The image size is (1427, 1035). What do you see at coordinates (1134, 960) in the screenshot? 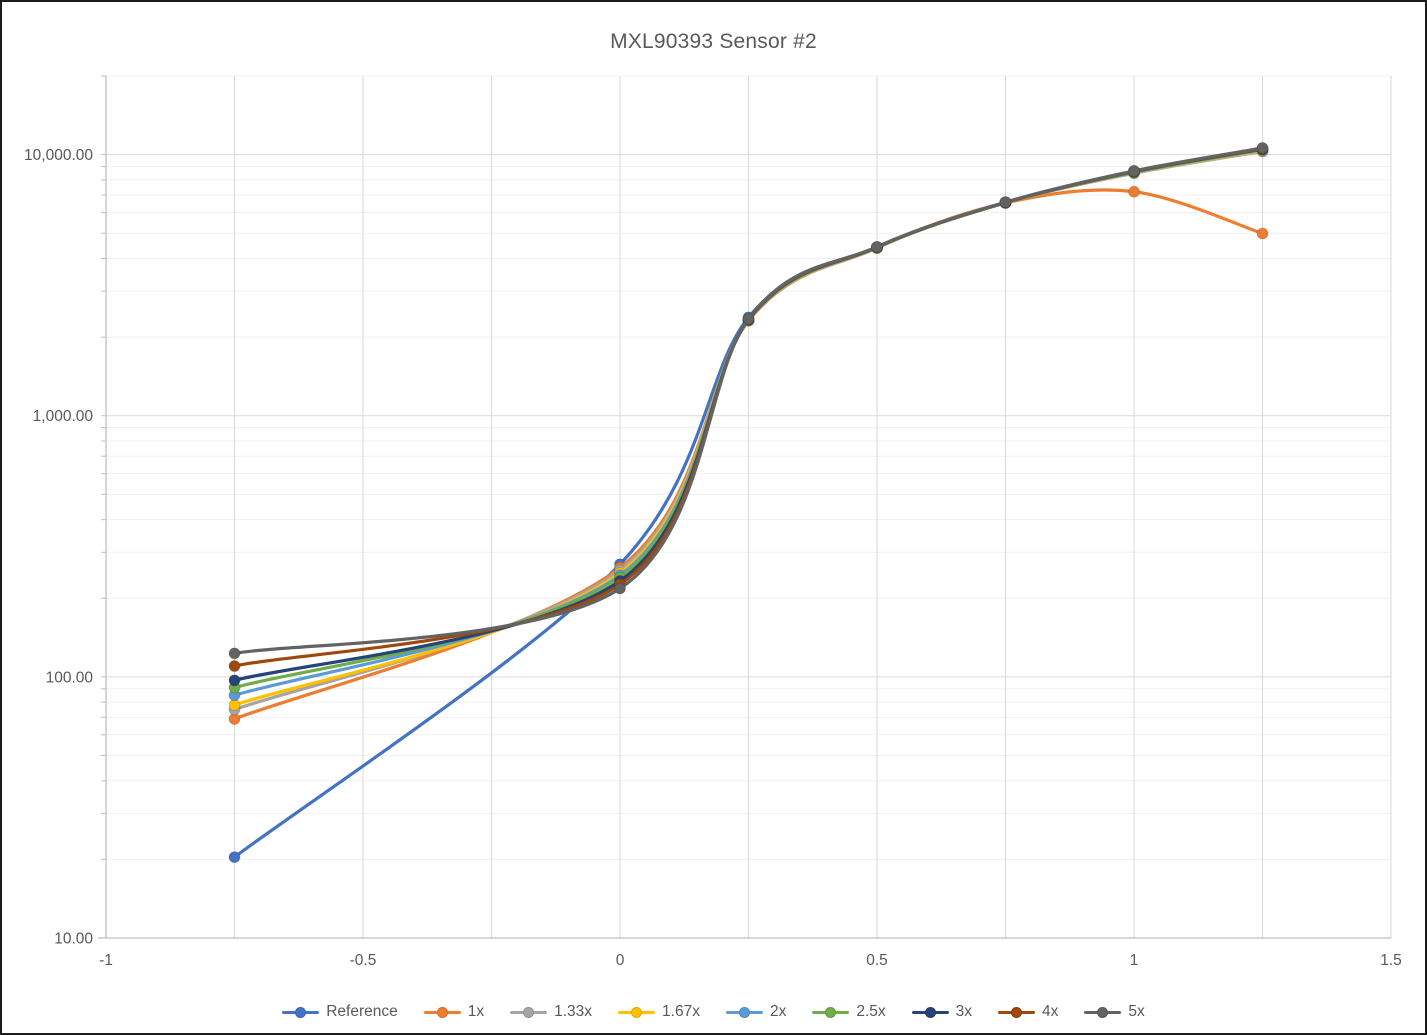
I see `x-tick-label: 1` at bounding box center [1134, 960].